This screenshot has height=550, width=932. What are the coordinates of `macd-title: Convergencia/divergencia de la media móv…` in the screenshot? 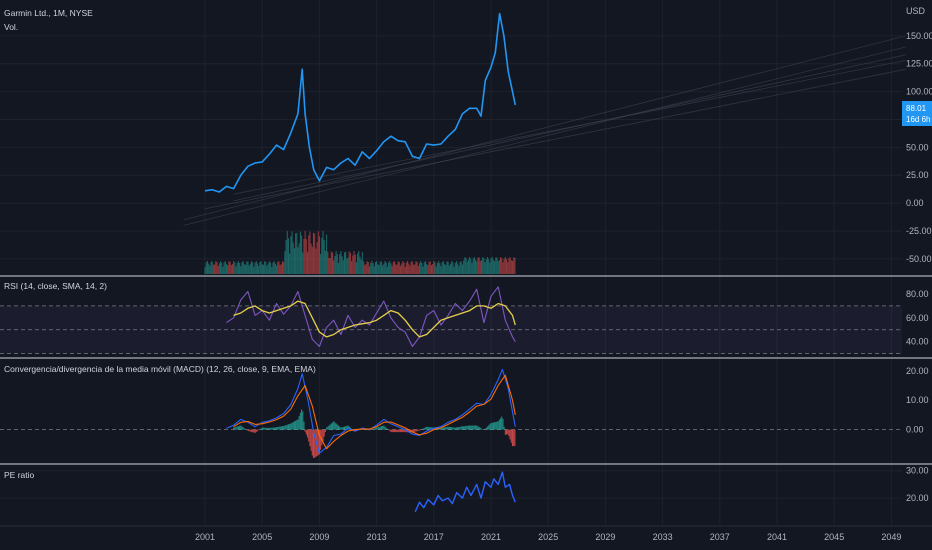 It's located at (160, 369).